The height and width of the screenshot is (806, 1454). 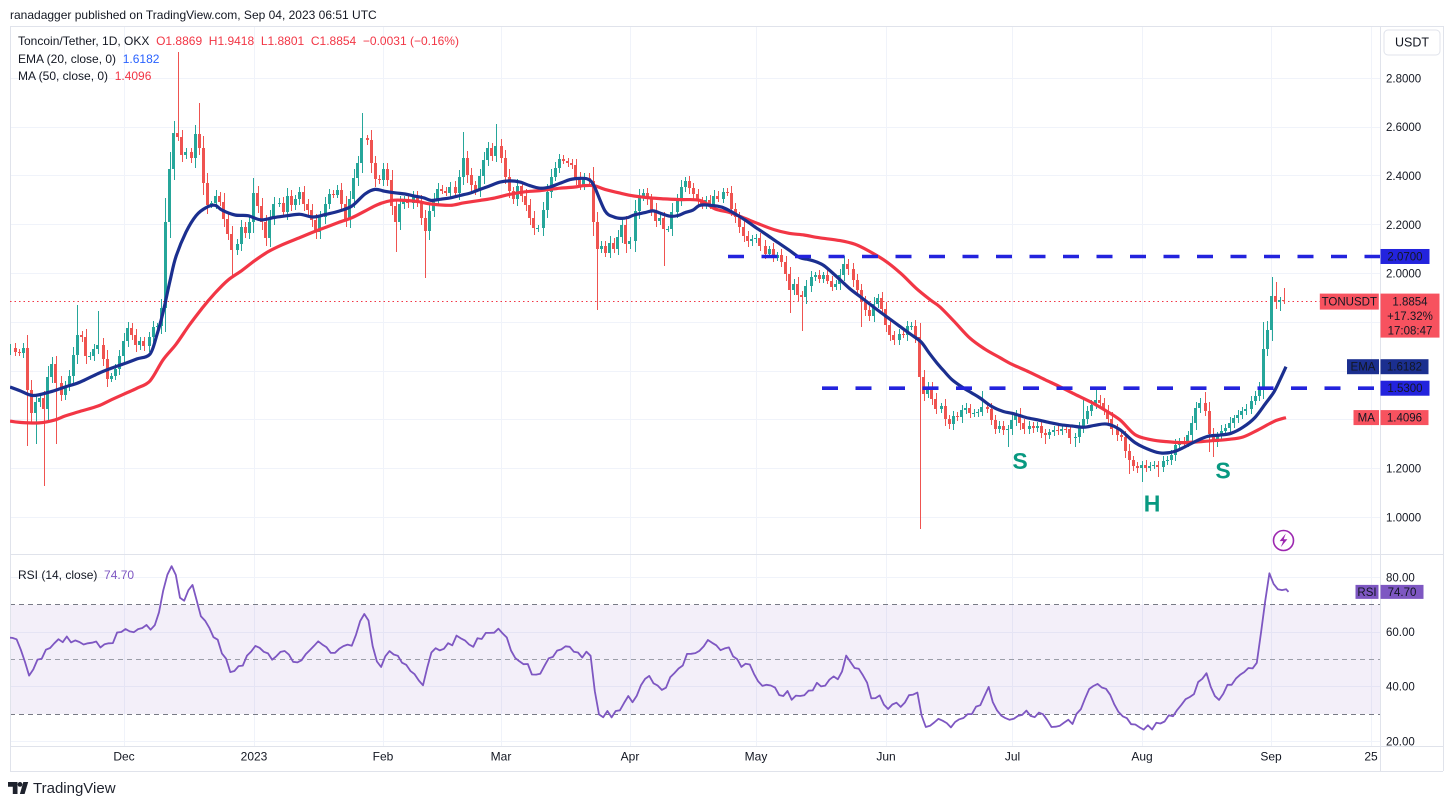 What do you see at coordinates (1404, 257) in the screenshot?
I see `svg-text: 2.0700` at bounding box center [1404, 257].